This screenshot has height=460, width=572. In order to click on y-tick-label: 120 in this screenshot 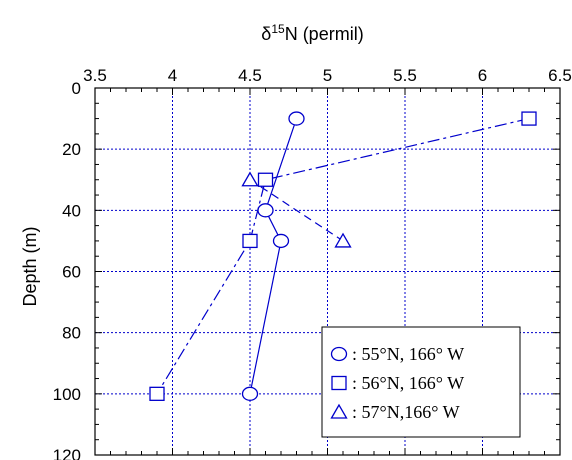, I will do `click(67, 453)`.